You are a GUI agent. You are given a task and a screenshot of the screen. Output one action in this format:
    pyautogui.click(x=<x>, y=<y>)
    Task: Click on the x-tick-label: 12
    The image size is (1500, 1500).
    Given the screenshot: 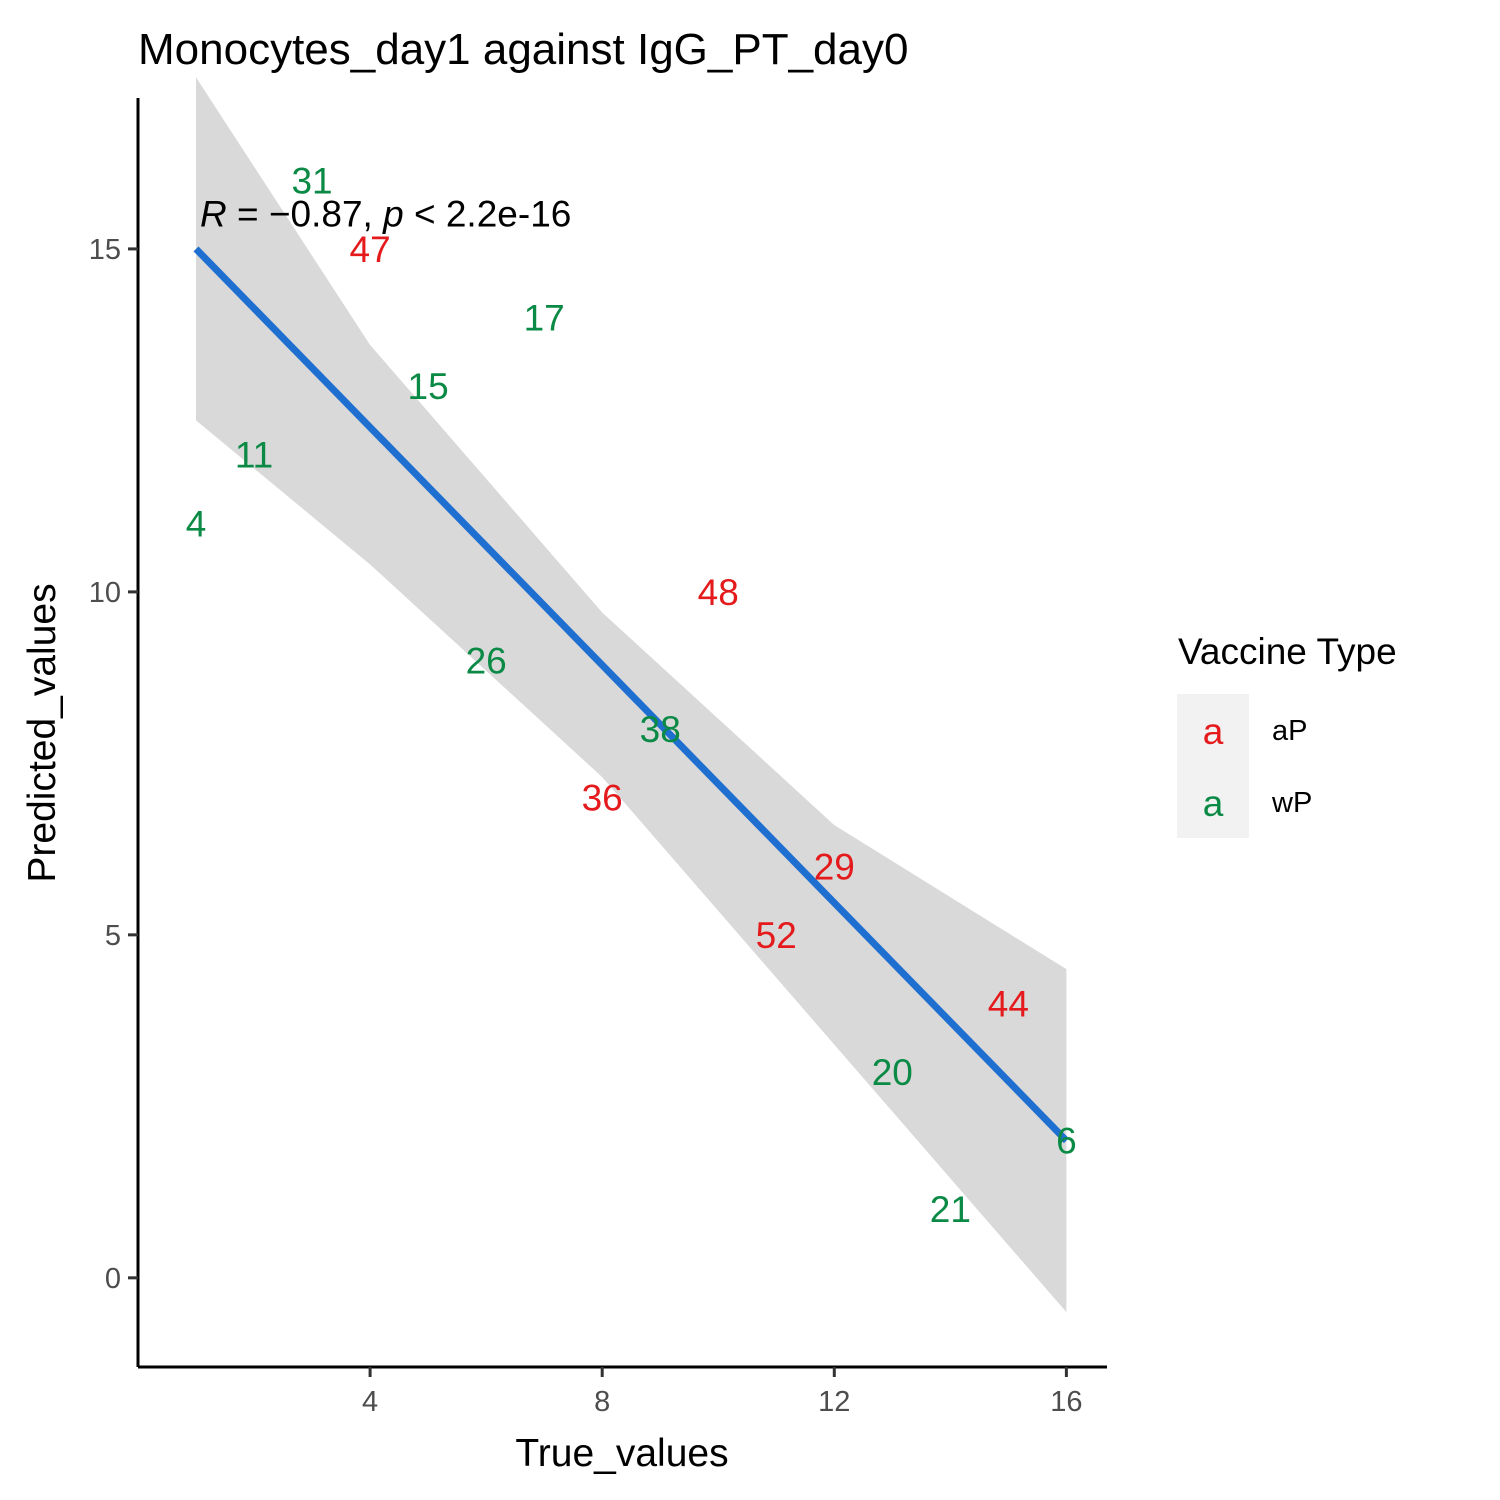 What is the action you would take?
    pyautogui.click(x=834, y=1402)
    